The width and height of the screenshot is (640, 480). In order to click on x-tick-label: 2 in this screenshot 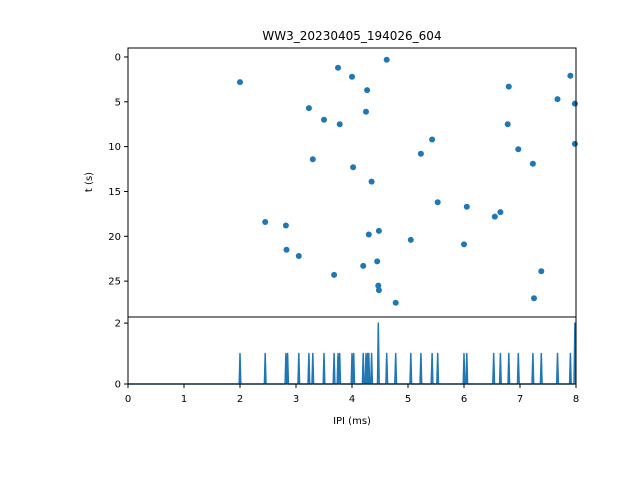, I will do `click(240, 399)`.